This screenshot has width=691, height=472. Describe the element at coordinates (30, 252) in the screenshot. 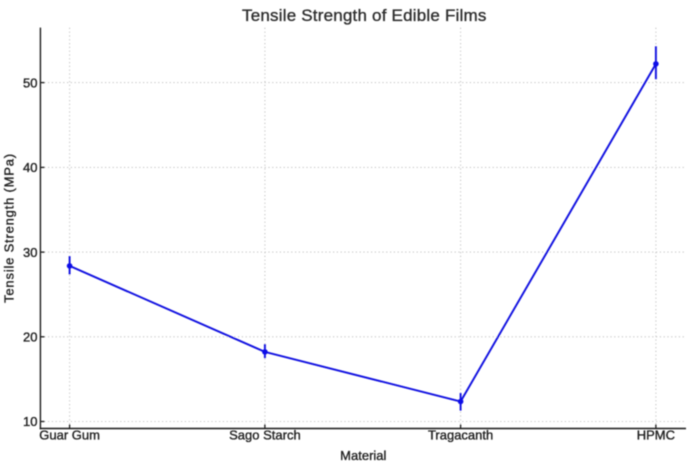

I see `svg-text: 30` at that location.